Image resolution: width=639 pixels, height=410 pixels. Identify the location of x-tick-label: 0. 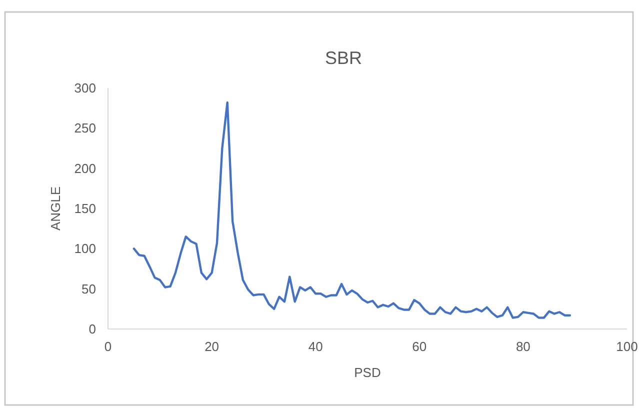
(108, 346).